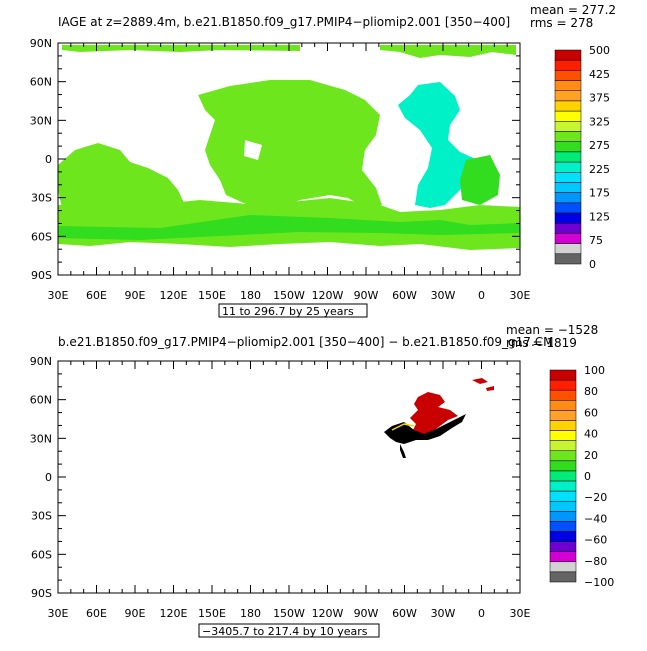 This screenshot has width=647, height=651. What do you see at coordinates (581, 476) in the screenshot?
I see `panel-2-colorbar: 100 80 60 40 20 0 −20 −40 −60 −80 −100` at bounding box center [581, 476].